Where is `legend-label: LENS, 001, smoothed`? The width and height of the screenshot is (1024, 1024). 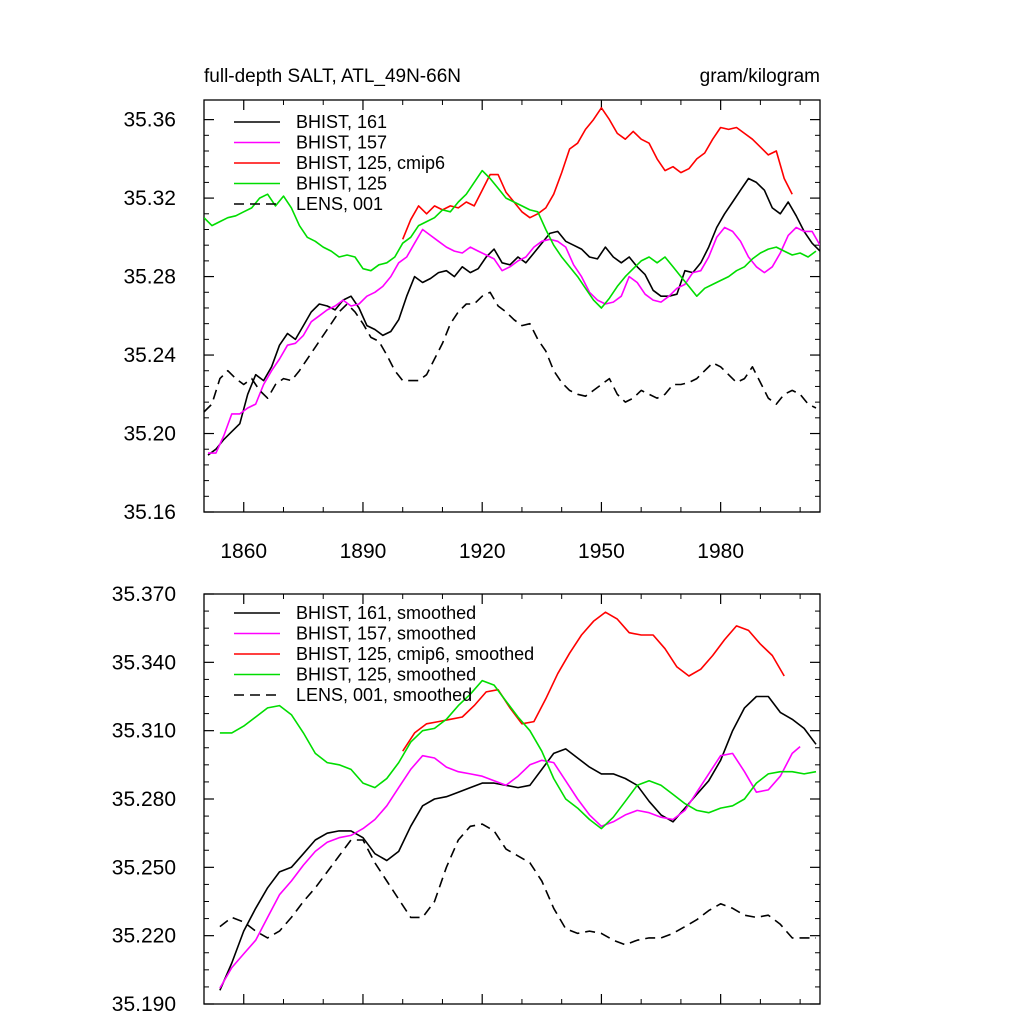
legend-label: LENS, 001, smoothed is located at coordinates (384, 695).